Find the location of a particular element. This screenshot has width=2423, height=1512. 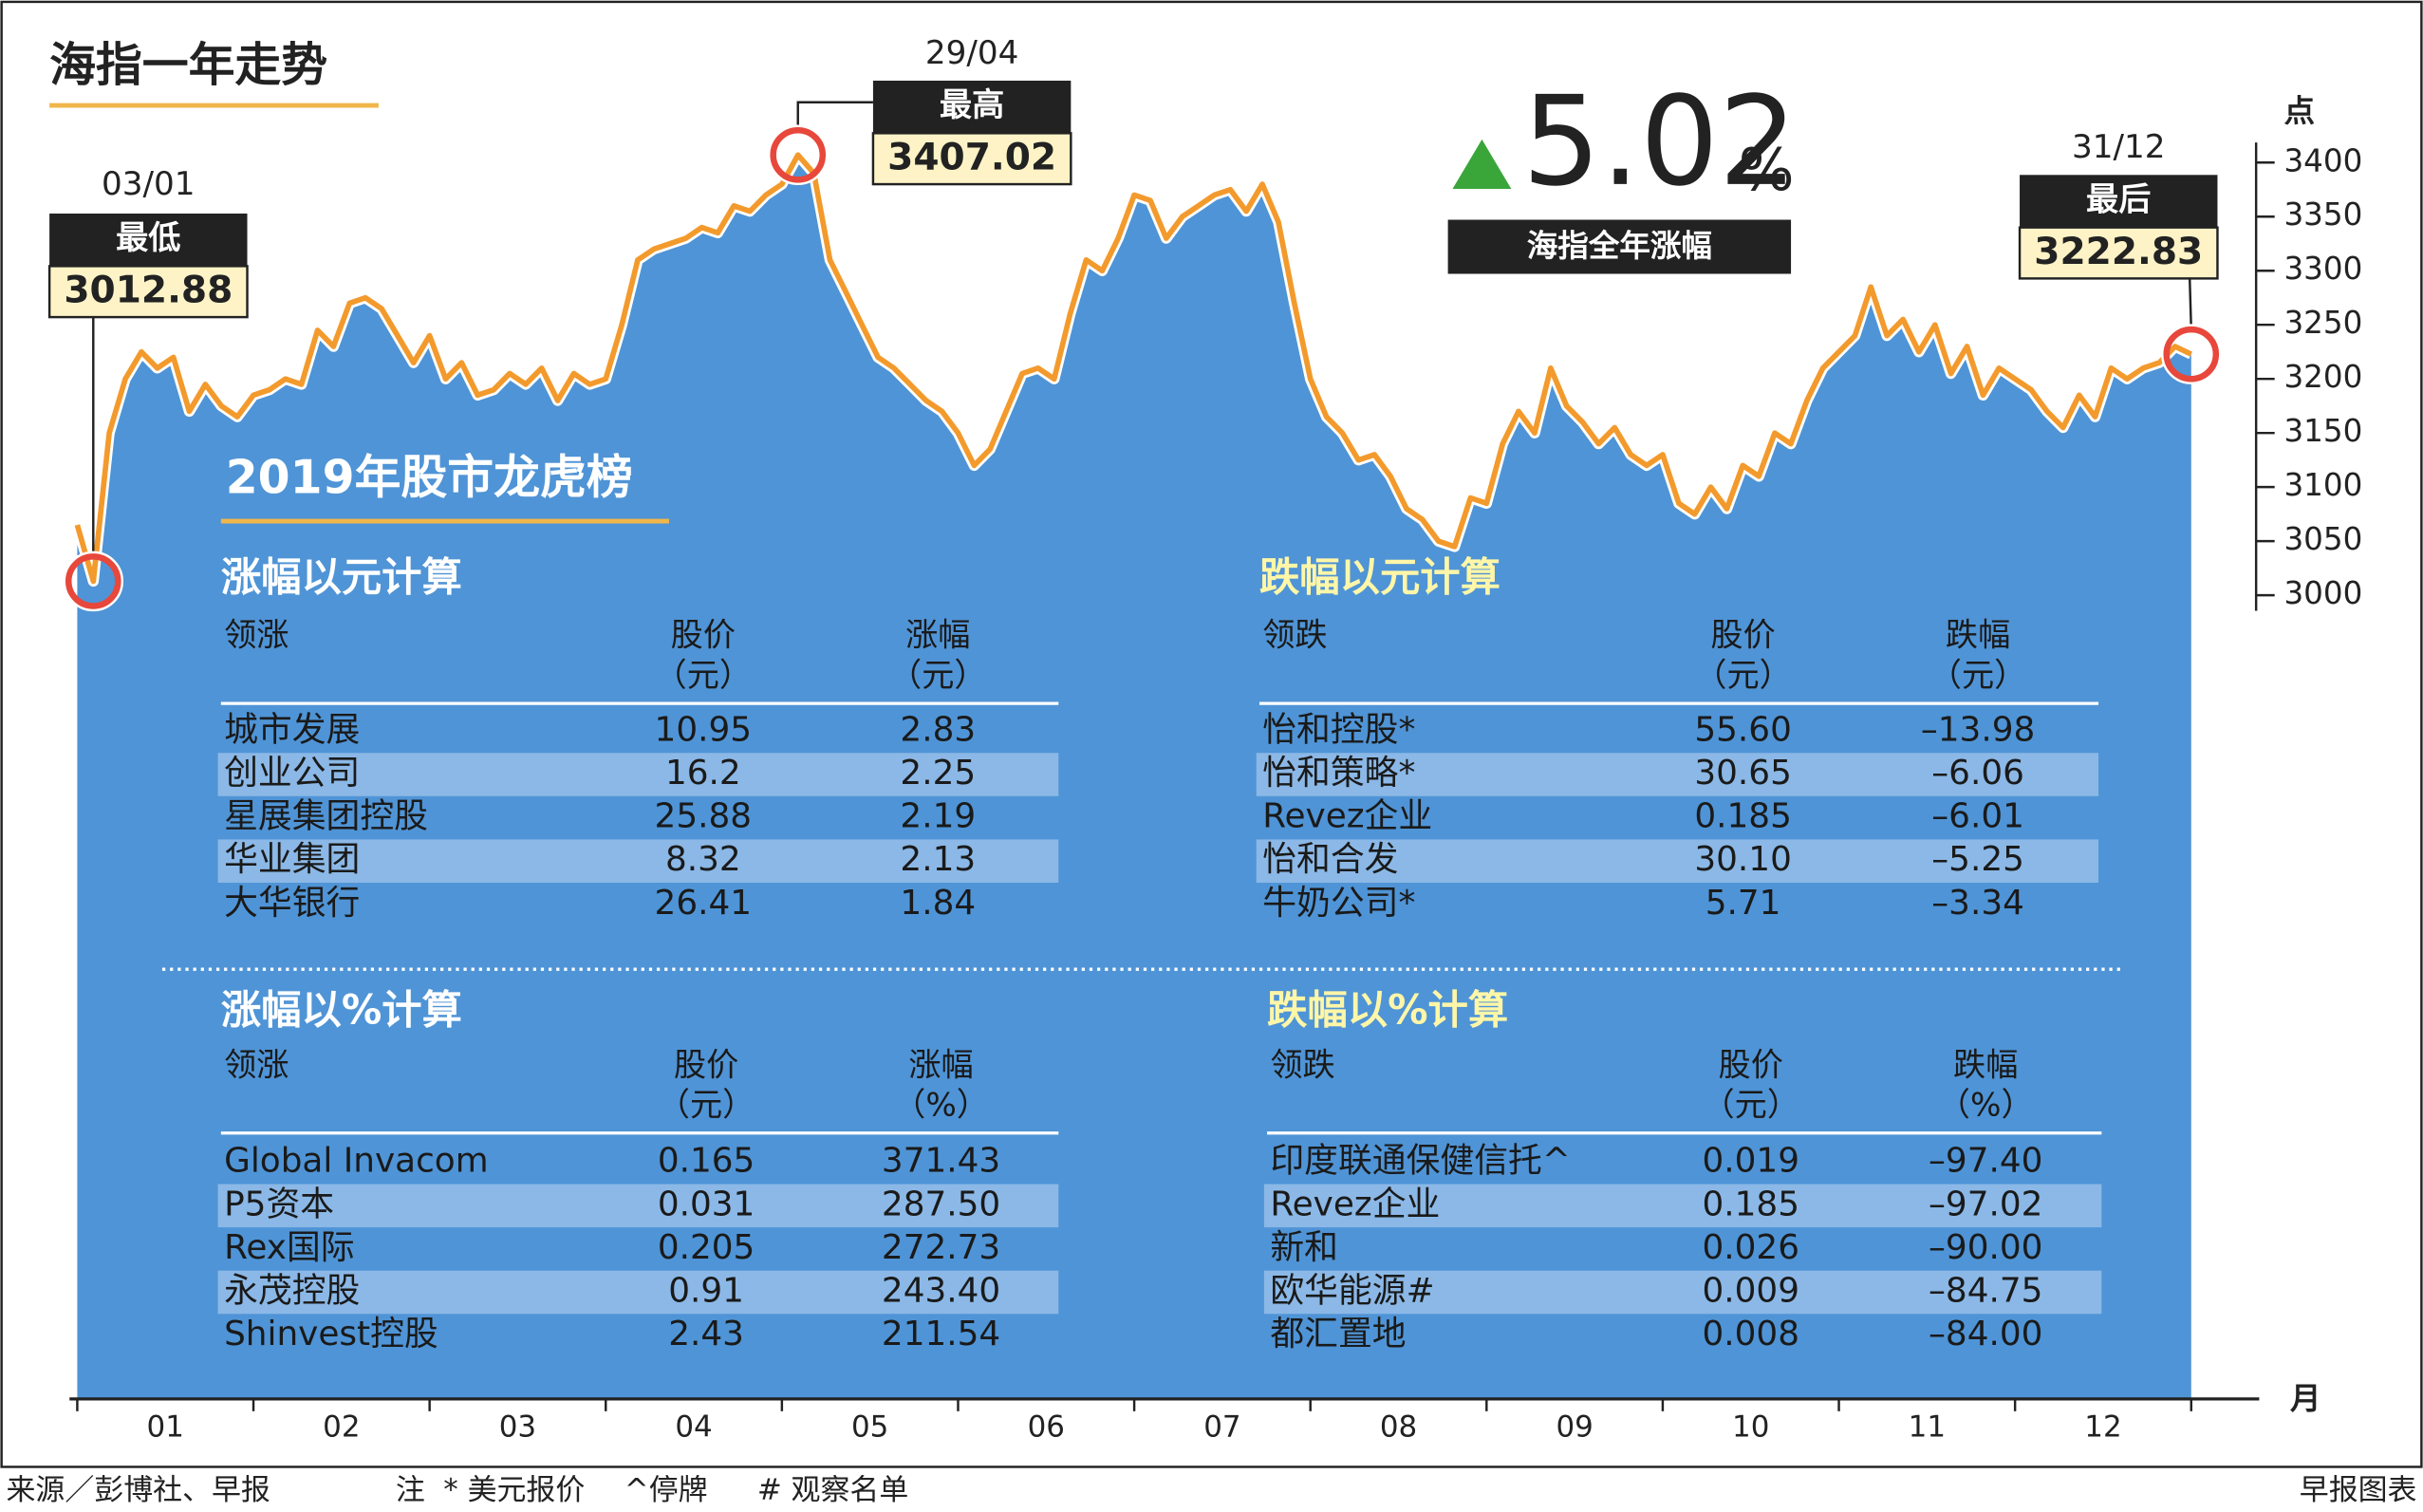

annotation-value-box is located at coordinates (2118, 253).